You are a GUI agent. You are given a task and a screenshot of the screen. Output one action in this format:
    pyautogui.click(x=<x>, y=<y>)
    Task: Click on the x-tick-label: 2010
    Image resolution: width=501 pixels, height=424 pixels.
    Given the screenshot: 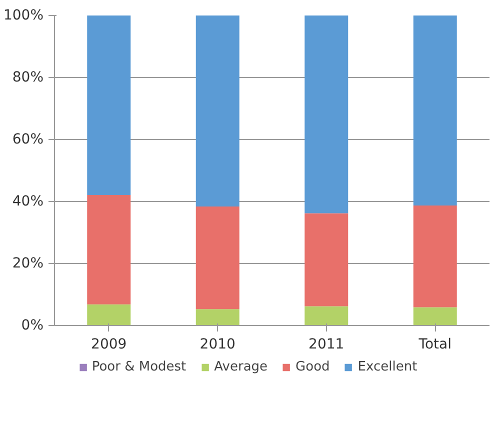 What is the action you would take?
    pyautogui.click(x=218, y=344)
    